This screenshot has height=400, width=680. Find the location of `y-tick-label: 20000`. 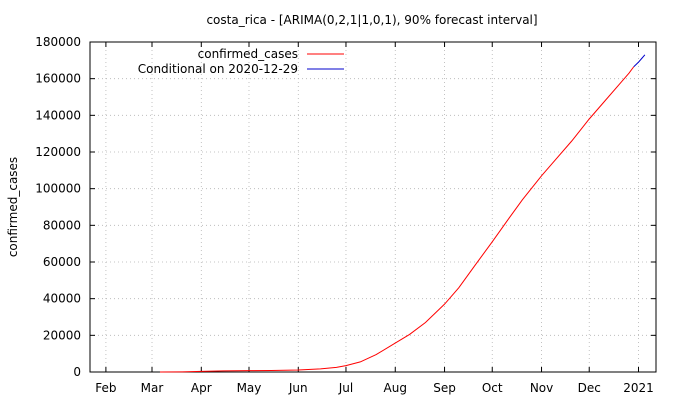

y-tick-label: 20000 is located at coordinates (62, 335).